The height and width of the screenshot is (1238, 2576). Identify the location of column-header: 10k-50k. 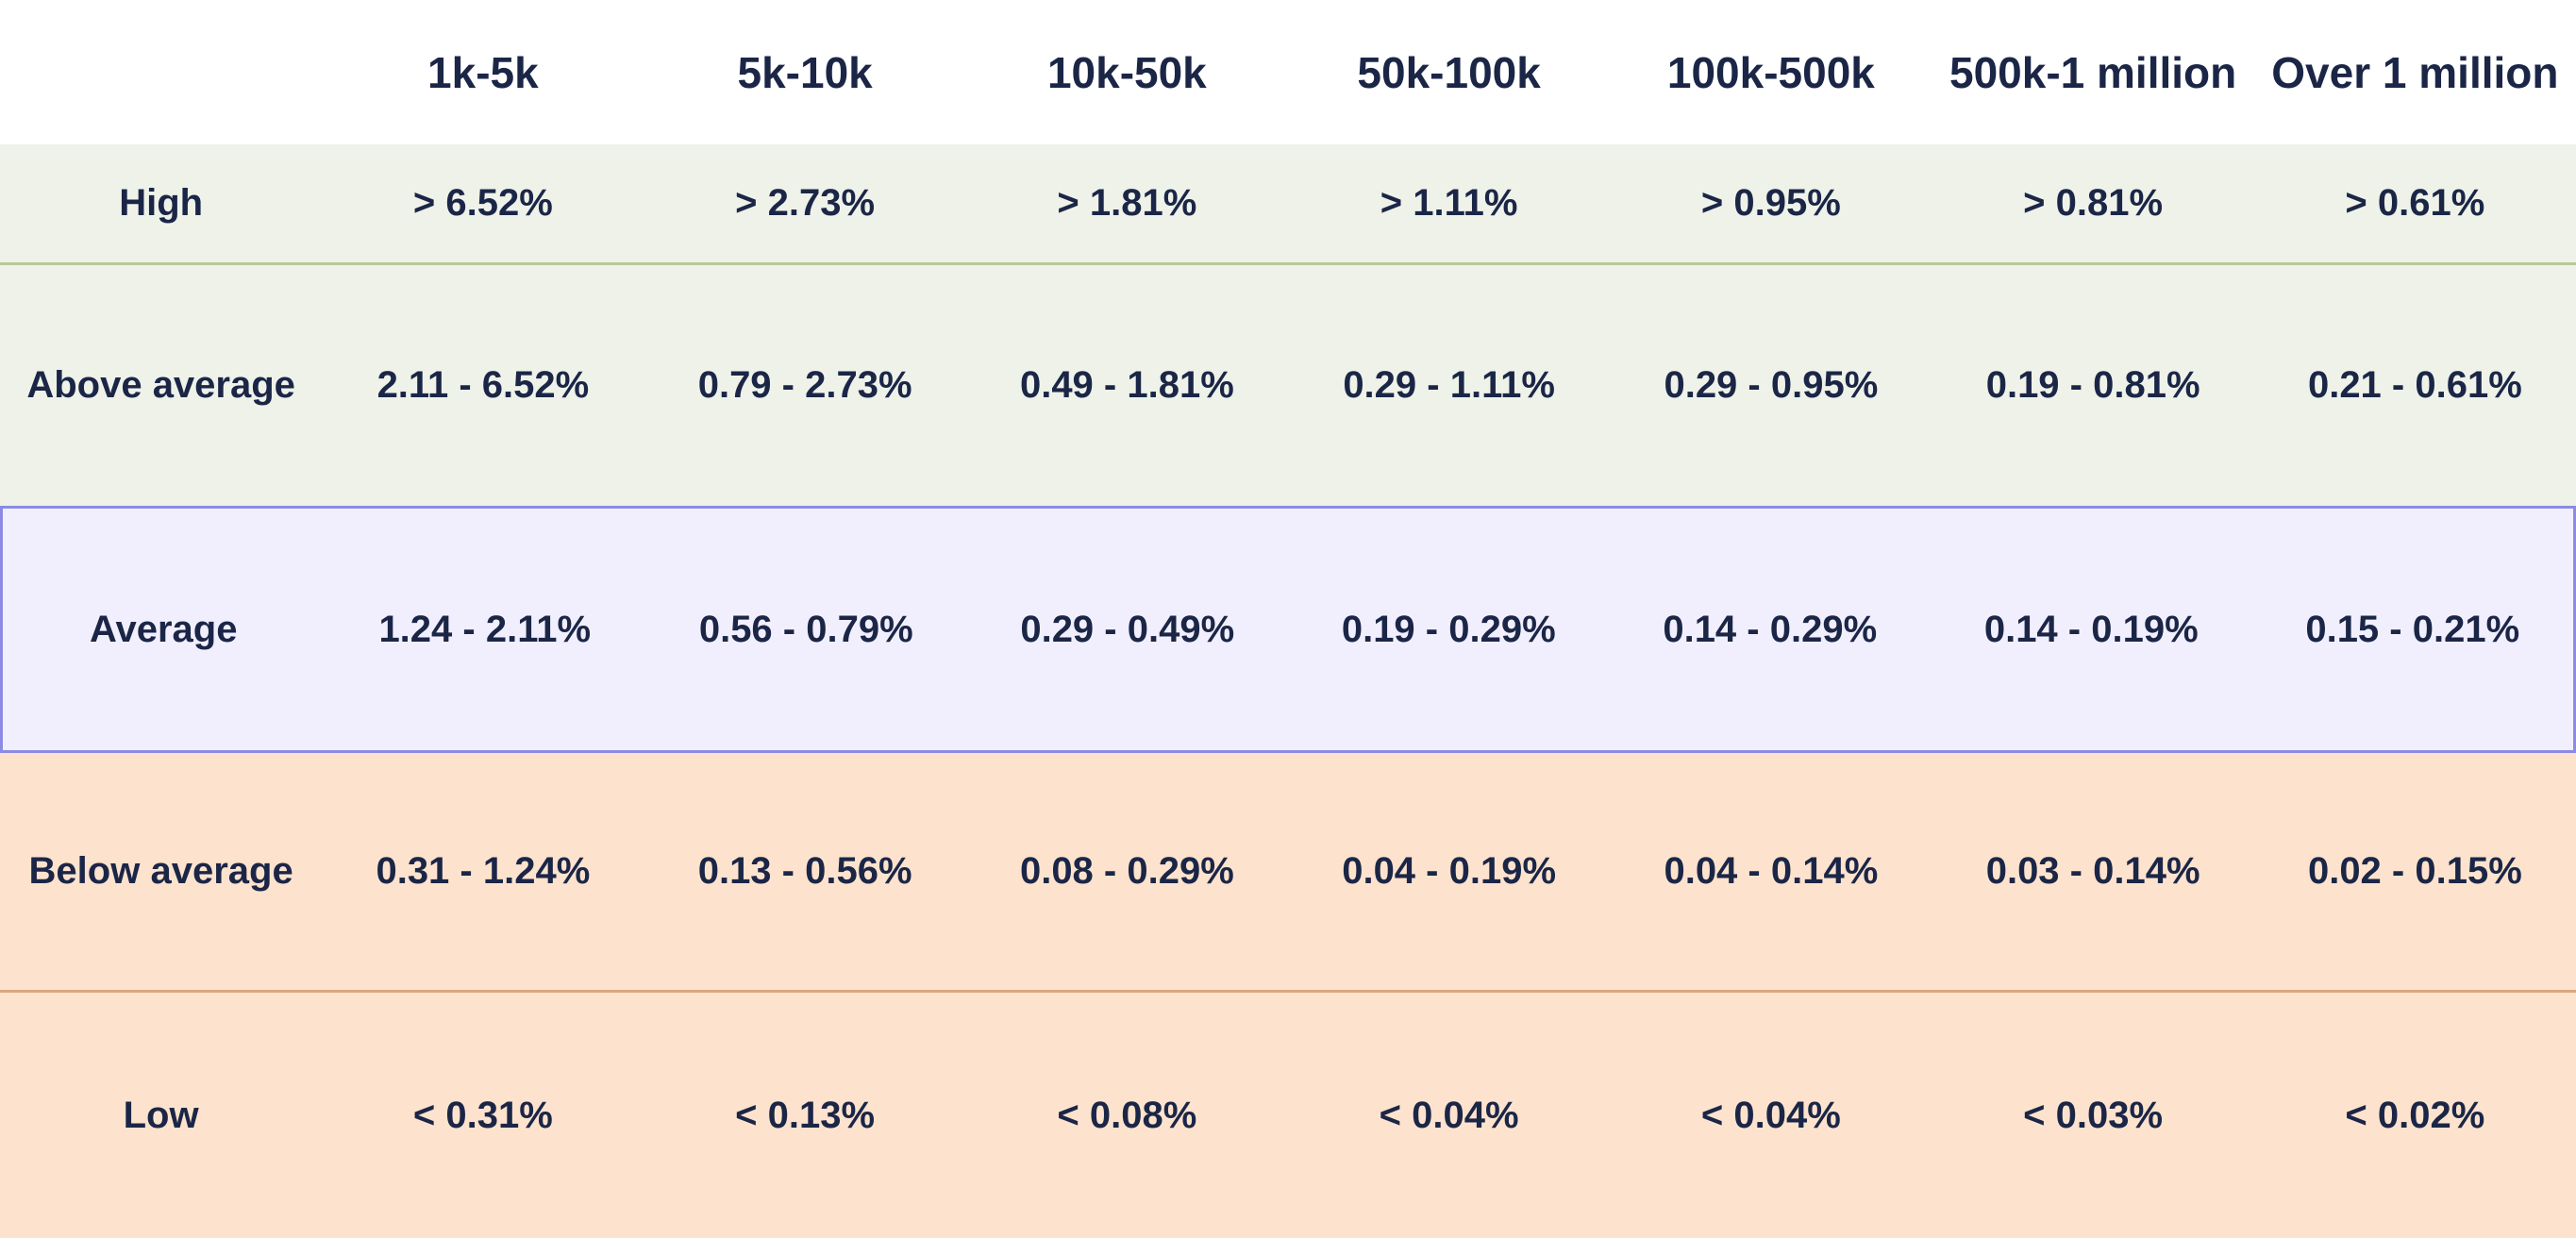
(1126, 72).